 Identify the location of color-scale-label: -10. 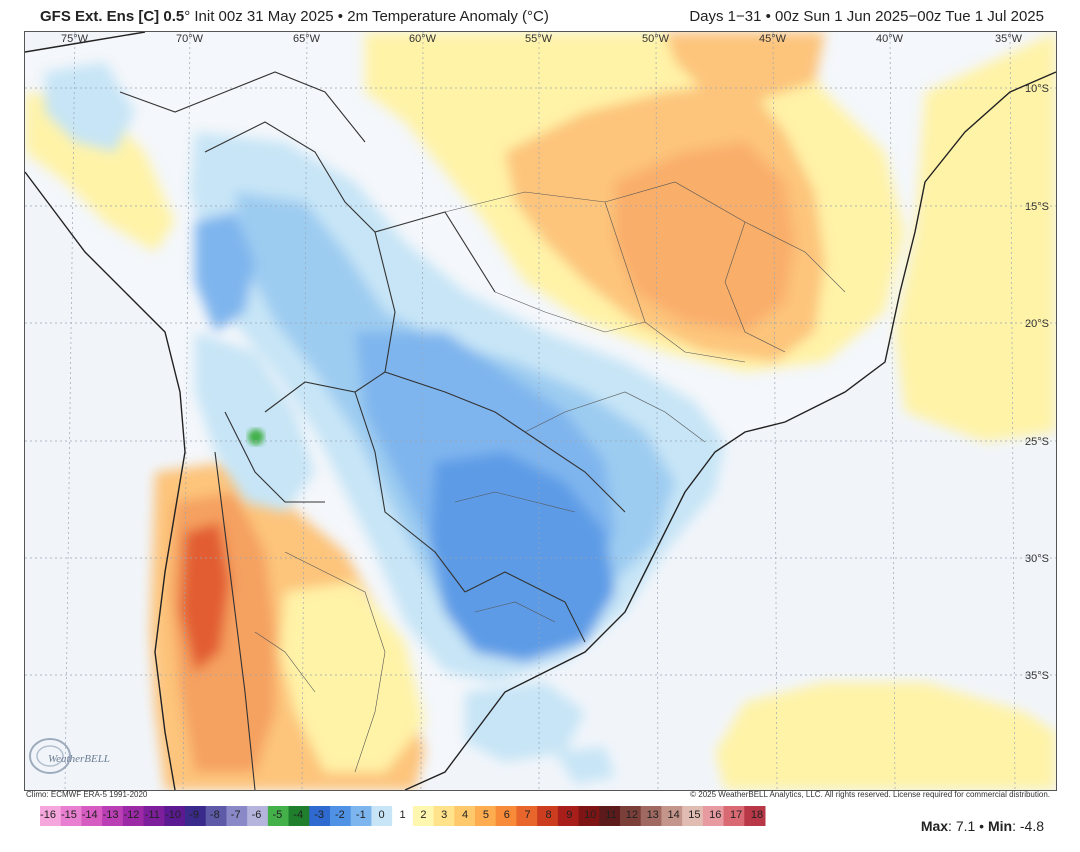
(173, 815).